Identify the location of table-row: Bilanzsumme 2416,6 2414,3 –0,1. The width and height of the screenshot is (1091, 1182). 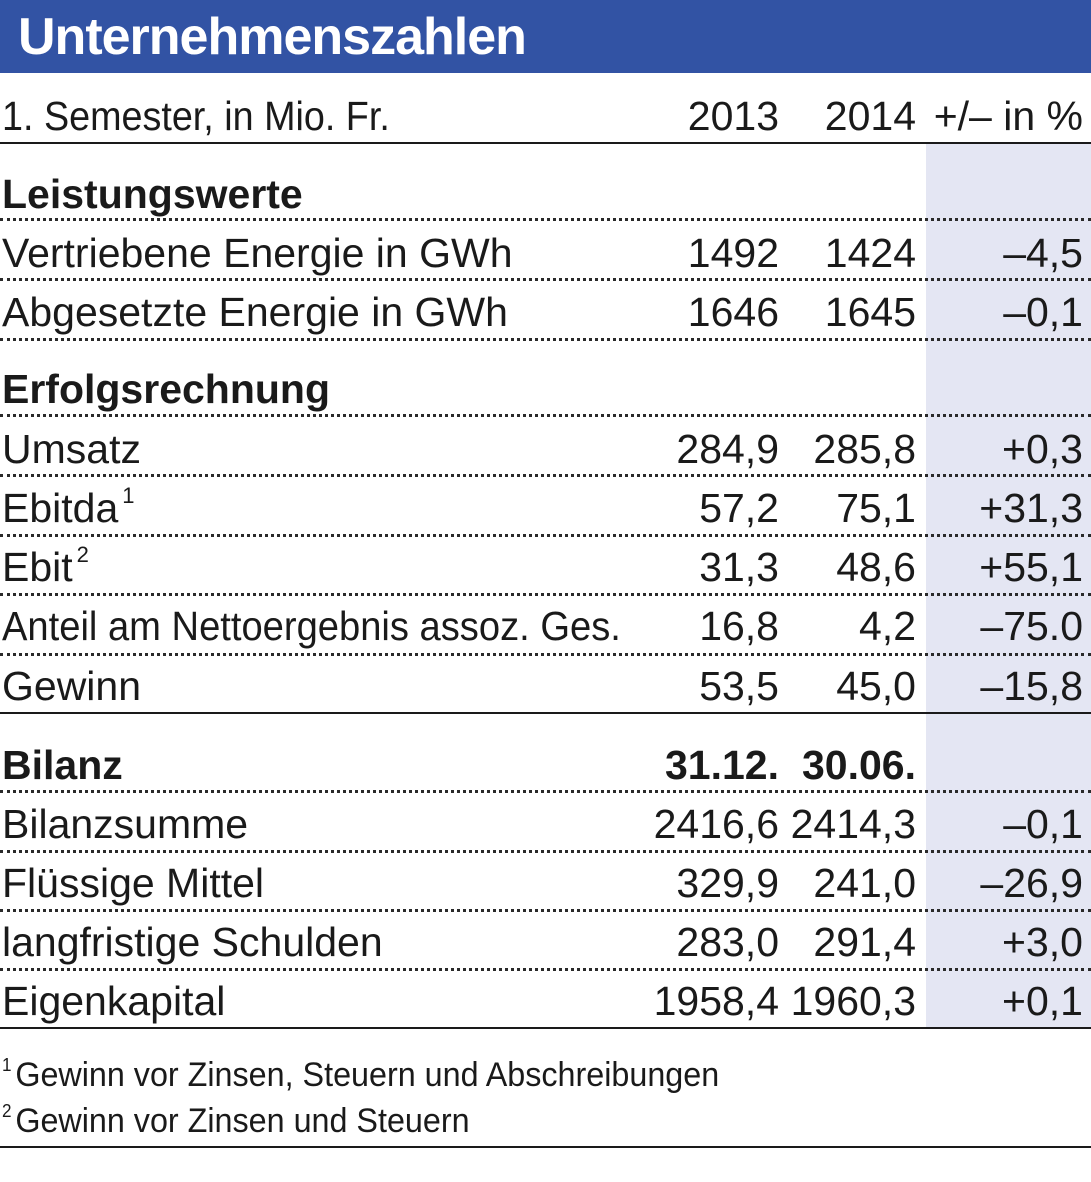
(545, 824).